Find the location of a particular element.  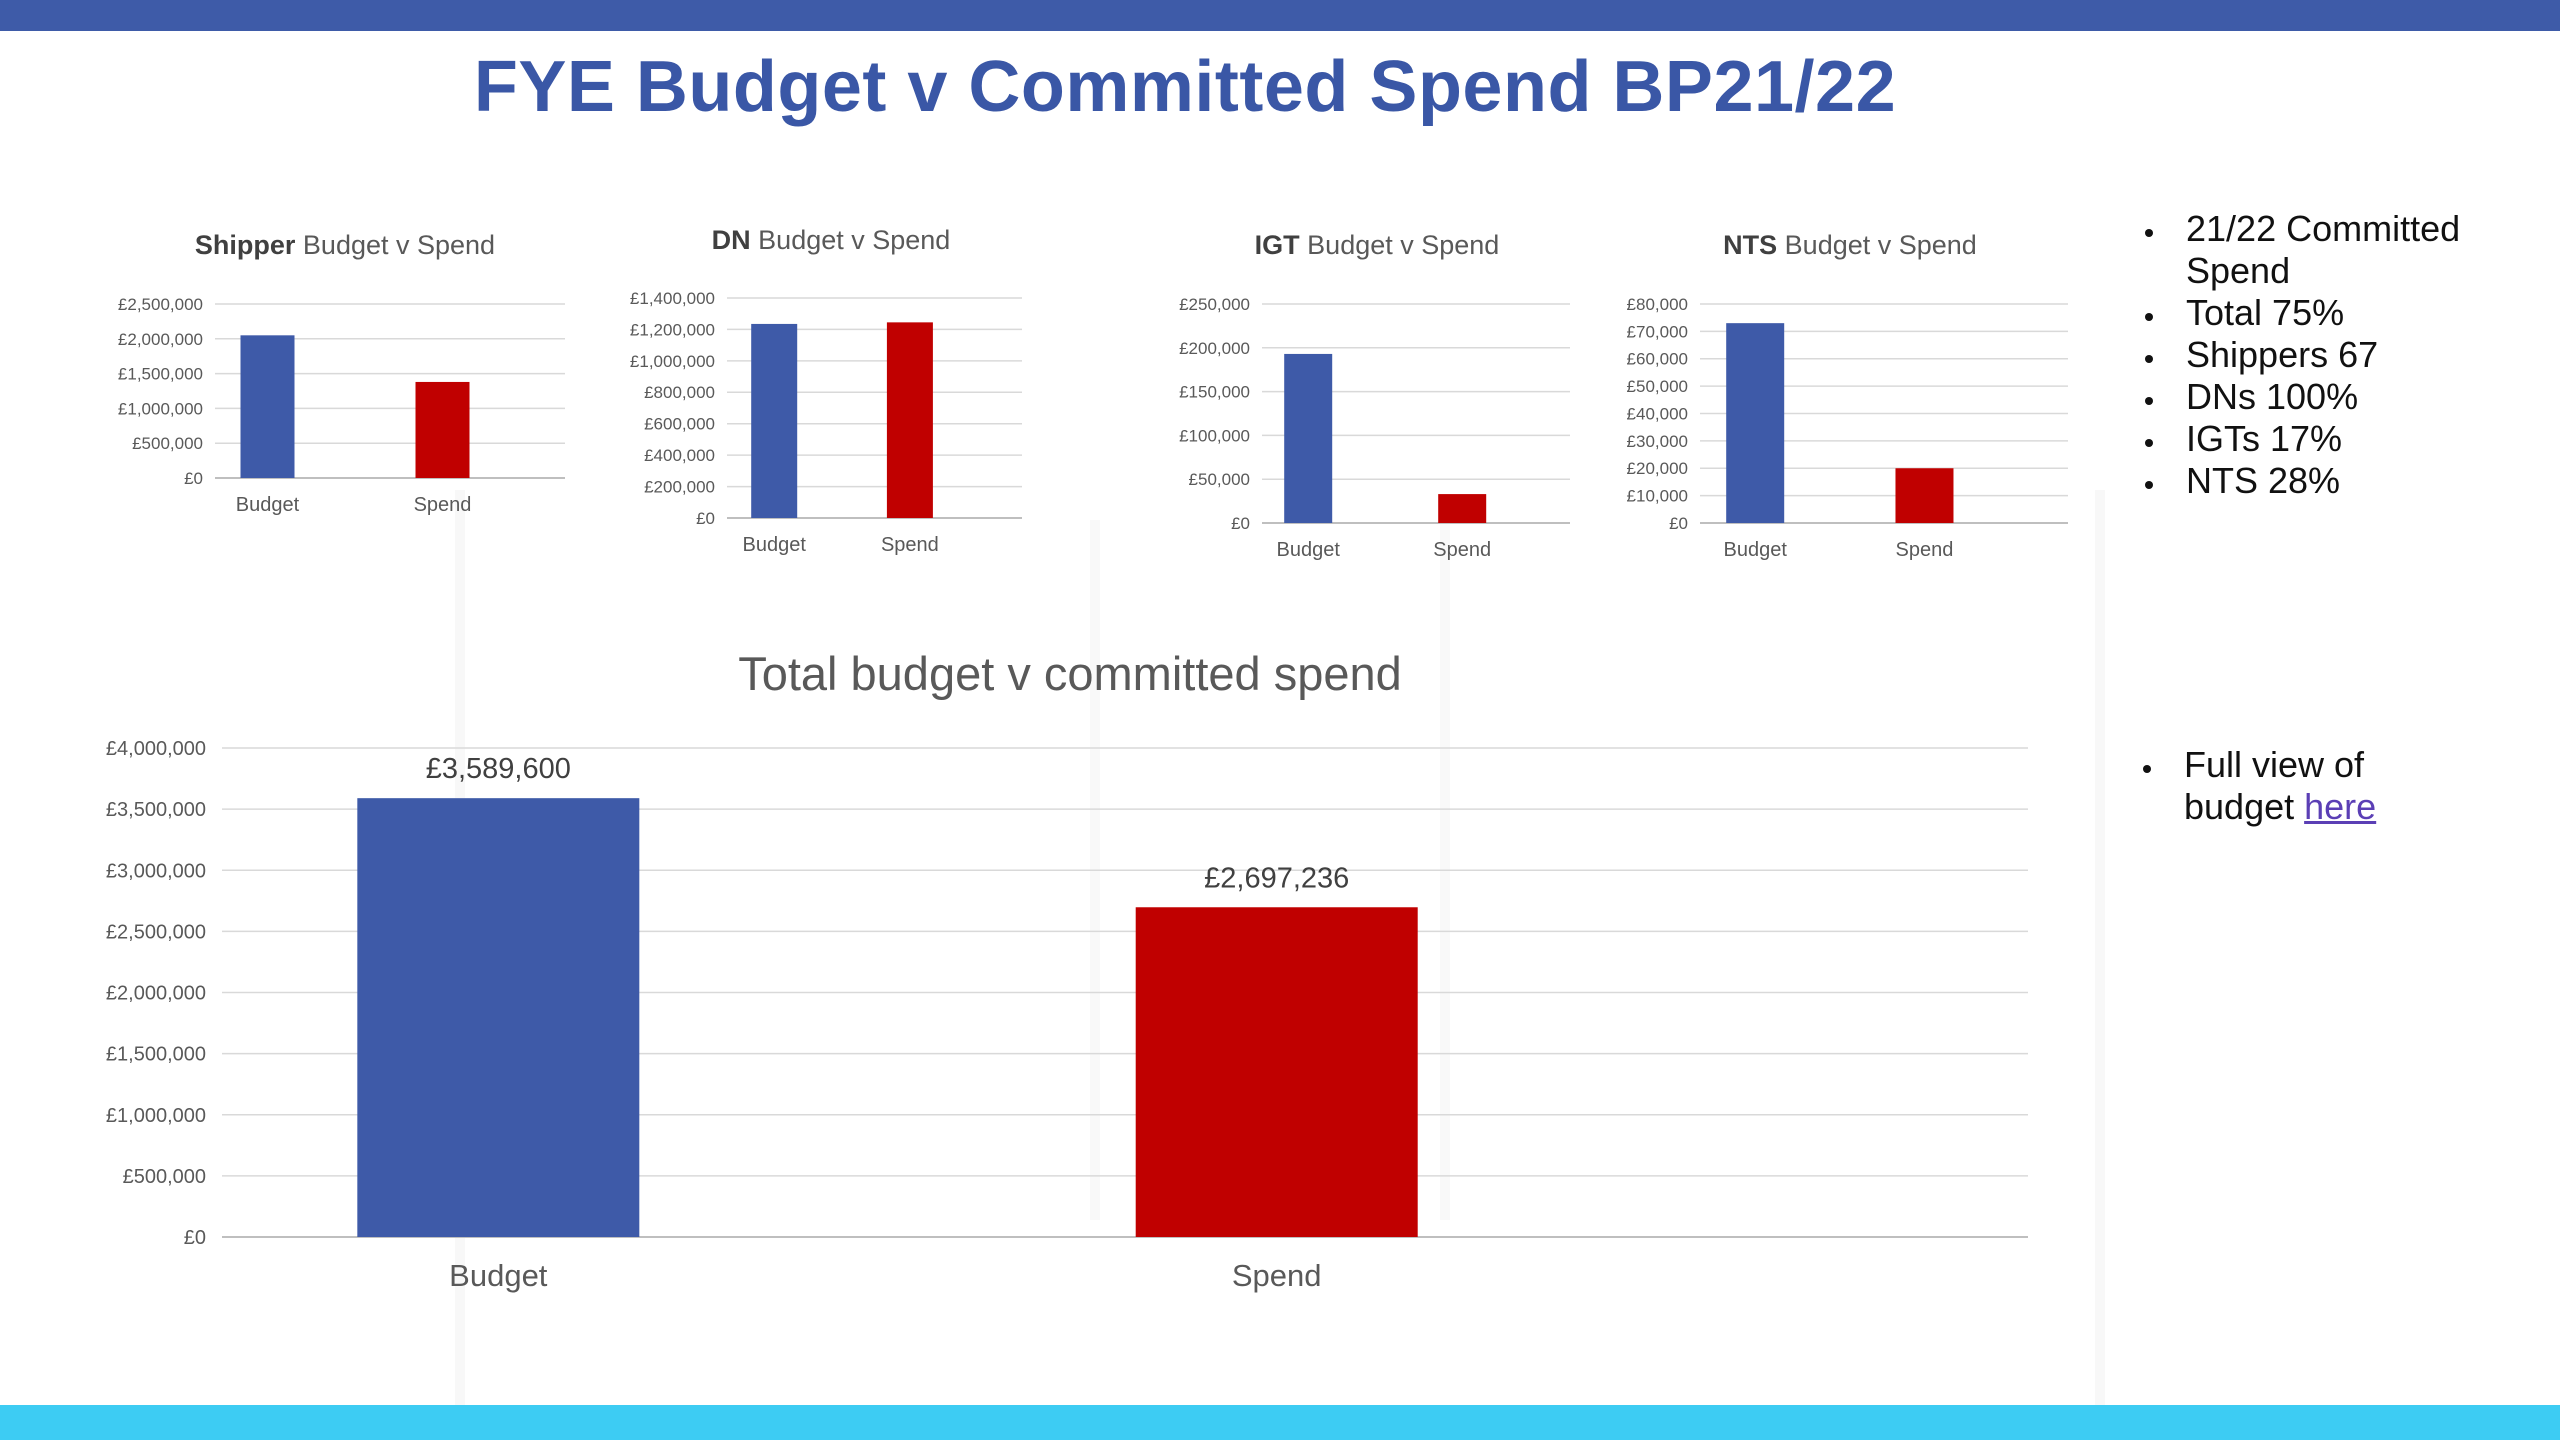

nts-x-category-label: Budget is located at coordinates (1756, 550).